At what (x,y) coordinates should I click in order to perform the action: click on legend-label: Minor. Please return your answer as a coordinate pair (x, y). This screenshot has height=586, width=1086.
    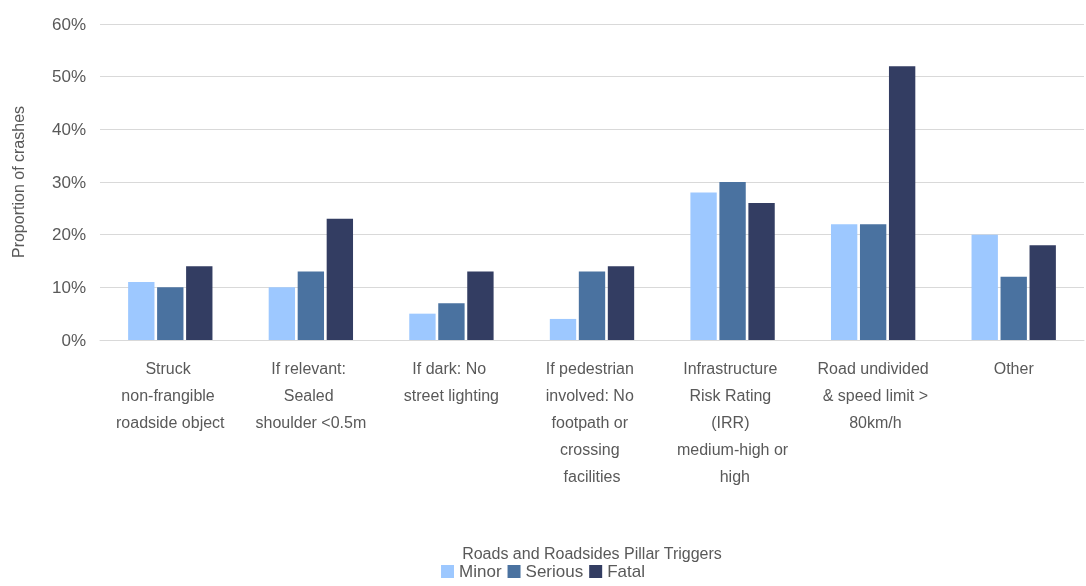
    Looking at the image, I should click on (480, 571).